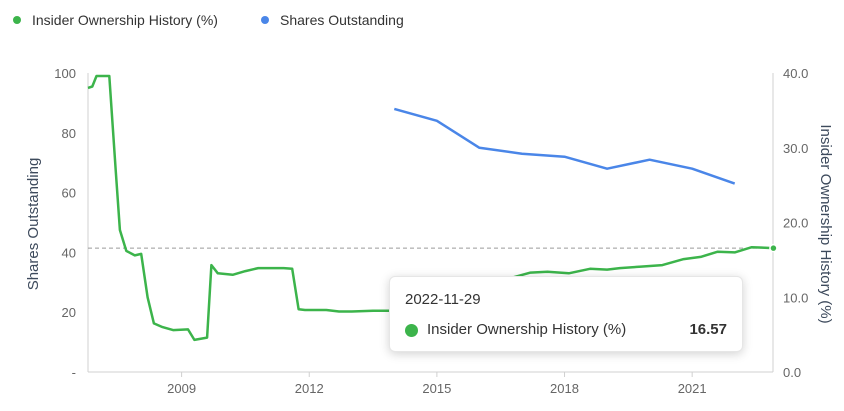 The width and height of the screenshot is (844, 411). What do you see at coordinates (527, 329) in the screenshot?
I see `tooltip-series-name: Insider Ownership History (%)` at bounding box center [527, 329].